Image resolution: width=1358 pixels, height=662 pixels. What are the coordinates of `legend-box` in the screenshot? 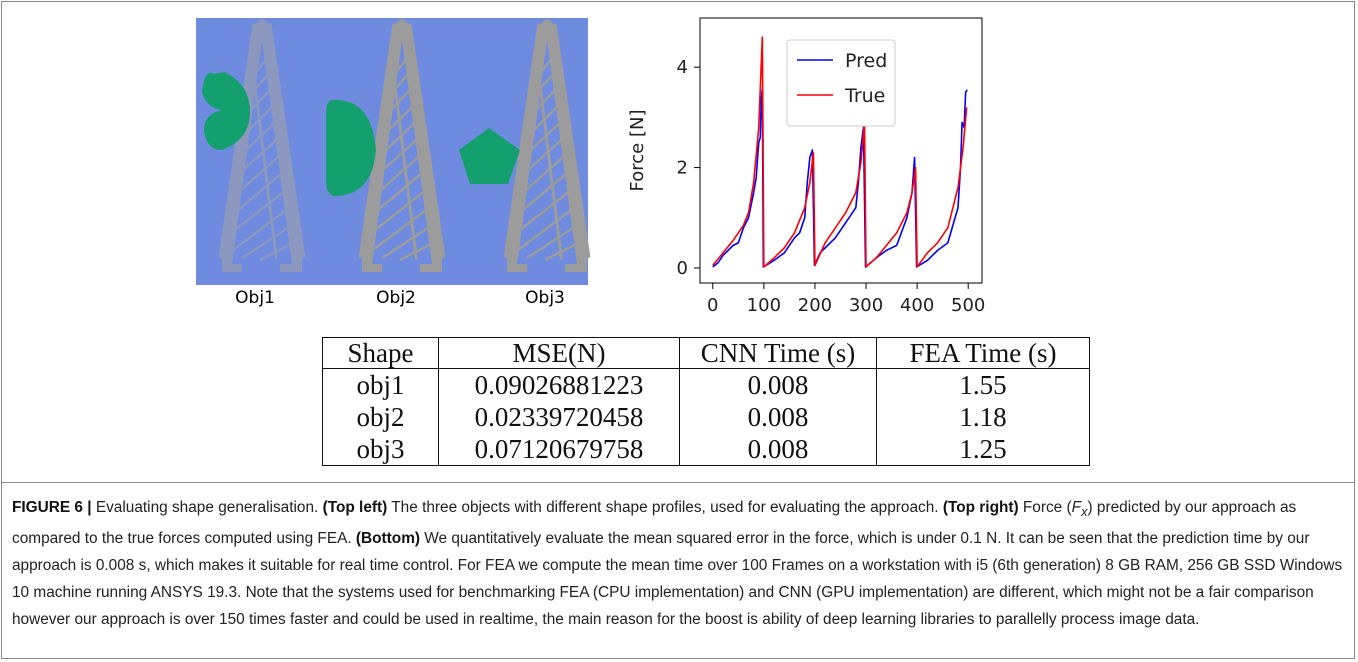 It's located at (841, 83).